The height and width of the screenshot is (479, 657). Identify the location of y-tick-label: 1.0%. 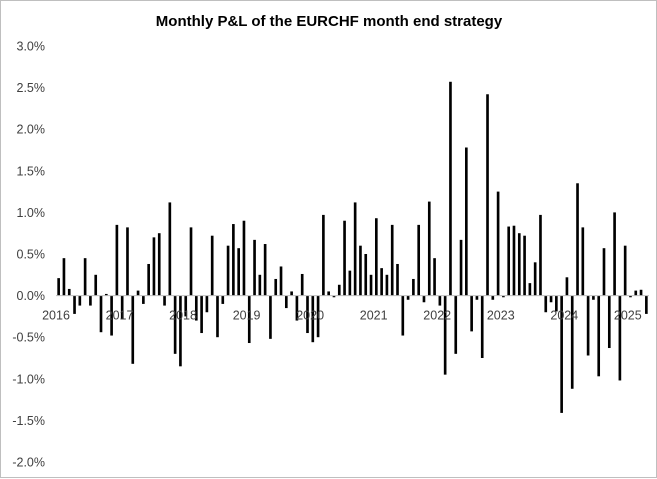
(31, 213).